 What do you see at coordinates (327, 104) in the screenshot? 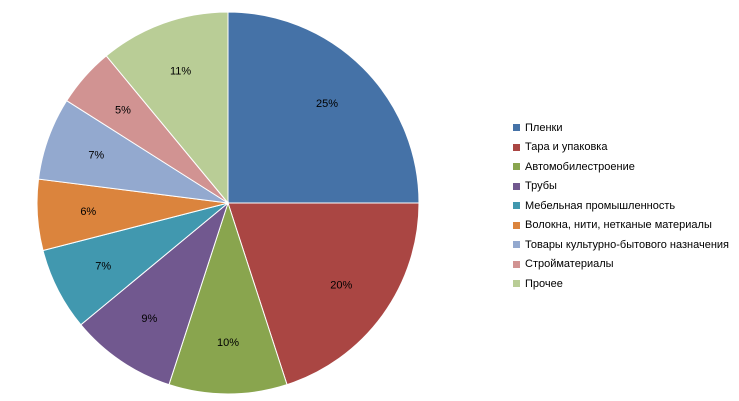
I see `data-label-1: 25%` at bounding box center [327, 104].